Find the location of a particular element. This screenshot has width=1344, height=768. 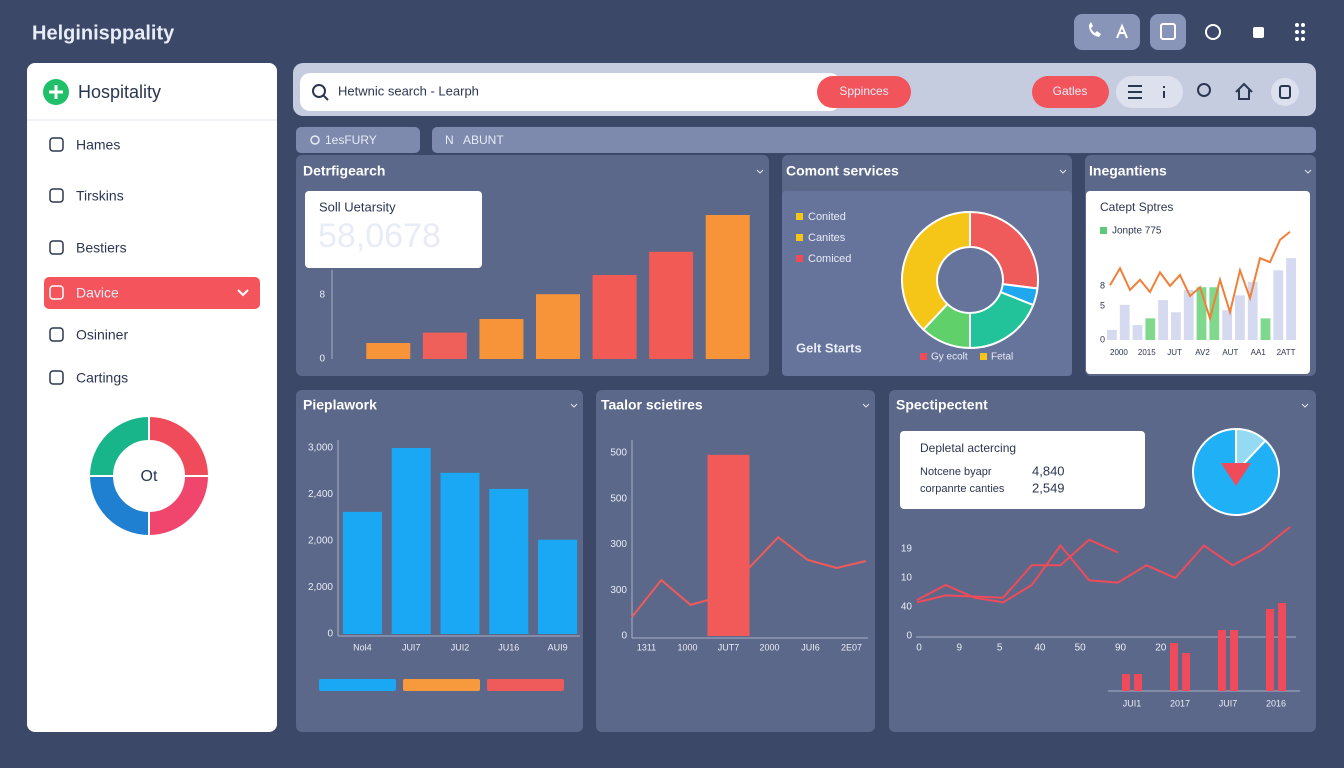

card-title: Depletal actercing is located at coordinates (968, 448).